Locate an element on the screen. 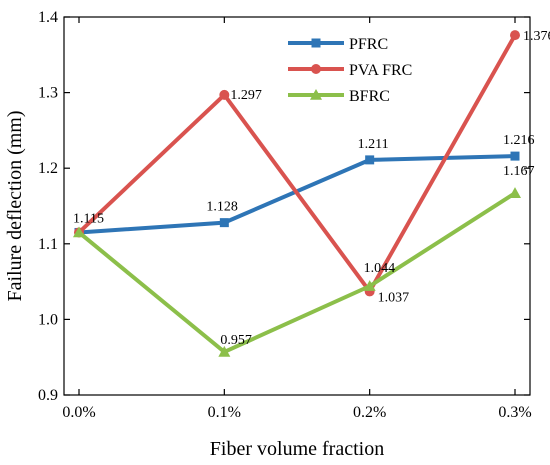 The height and width of the screenshot is (465, 550). y-tick-label: 1.2 is located at coordinates (48, 168).